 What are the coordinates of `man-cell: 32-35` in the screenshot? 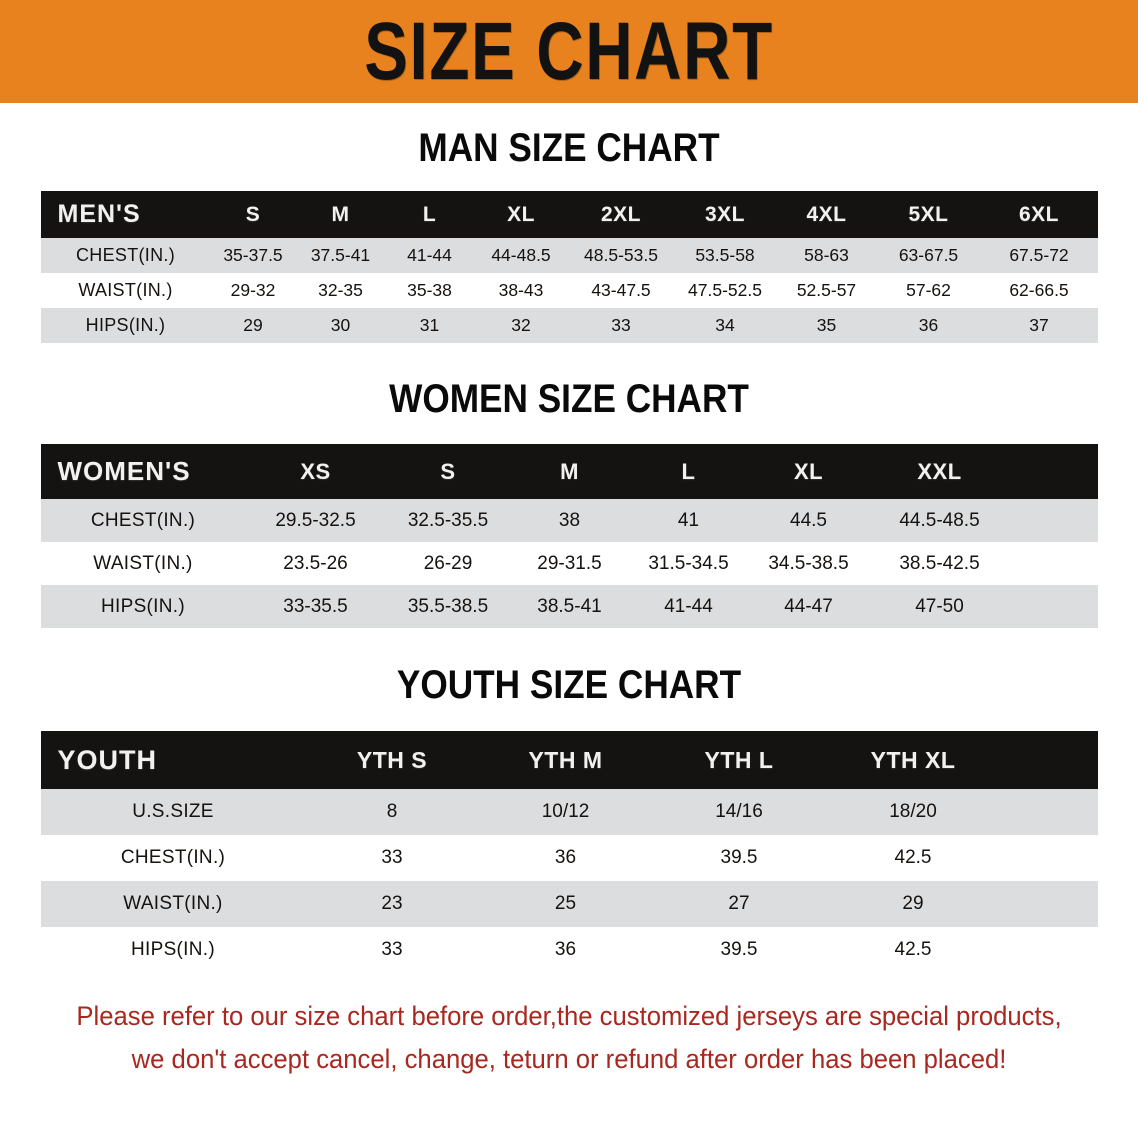 It's located at (340, 290).